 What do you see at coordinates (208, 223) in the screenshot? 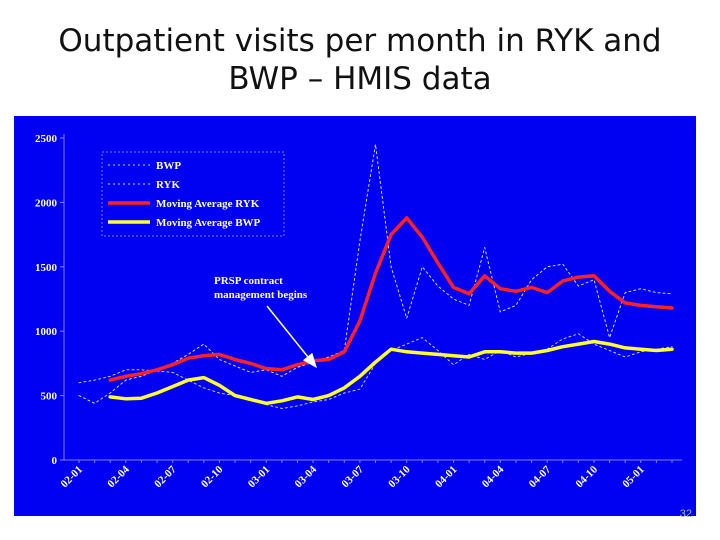
I see `legend-label: Moving Average BWP` at bounding box center [208, 223].